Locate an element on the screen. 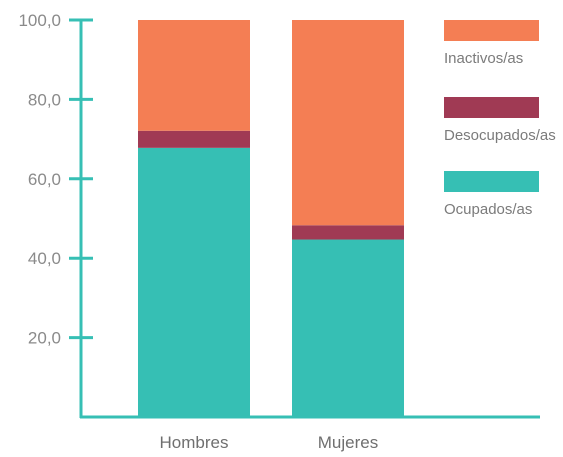  y-tick-label: 100,0 is located at coordinates (39, 20).